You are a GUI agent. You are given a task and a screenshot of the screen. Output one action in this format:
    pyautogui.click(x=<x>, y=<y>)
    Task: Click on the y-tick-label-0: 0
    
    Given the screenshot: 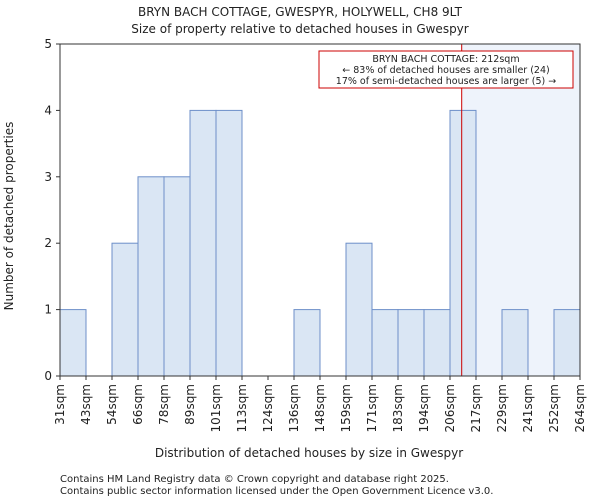 What is the action you would take?
    pyautogui.click(x=48, y=376)
    